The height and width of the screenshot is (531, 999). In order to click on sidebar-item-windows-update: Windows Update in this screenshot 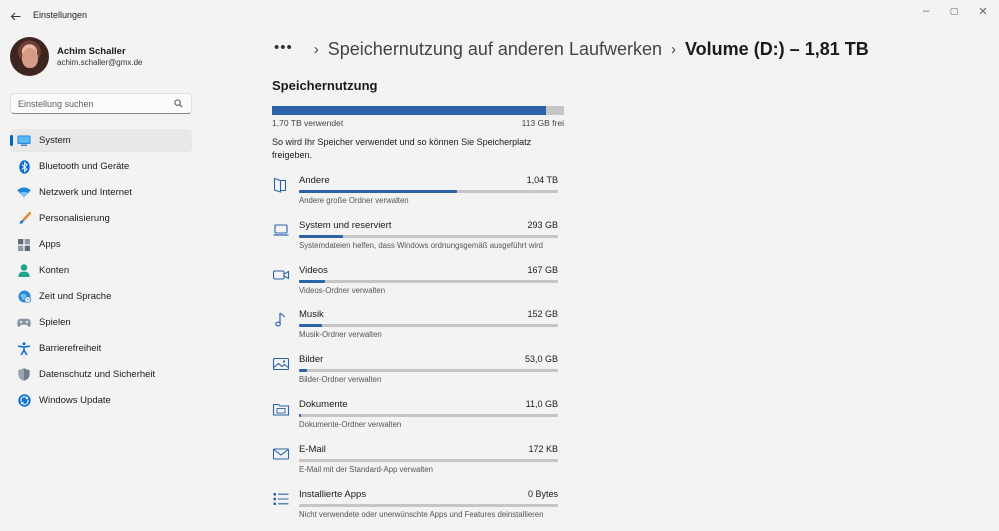, I will do `click(101, 400)`.